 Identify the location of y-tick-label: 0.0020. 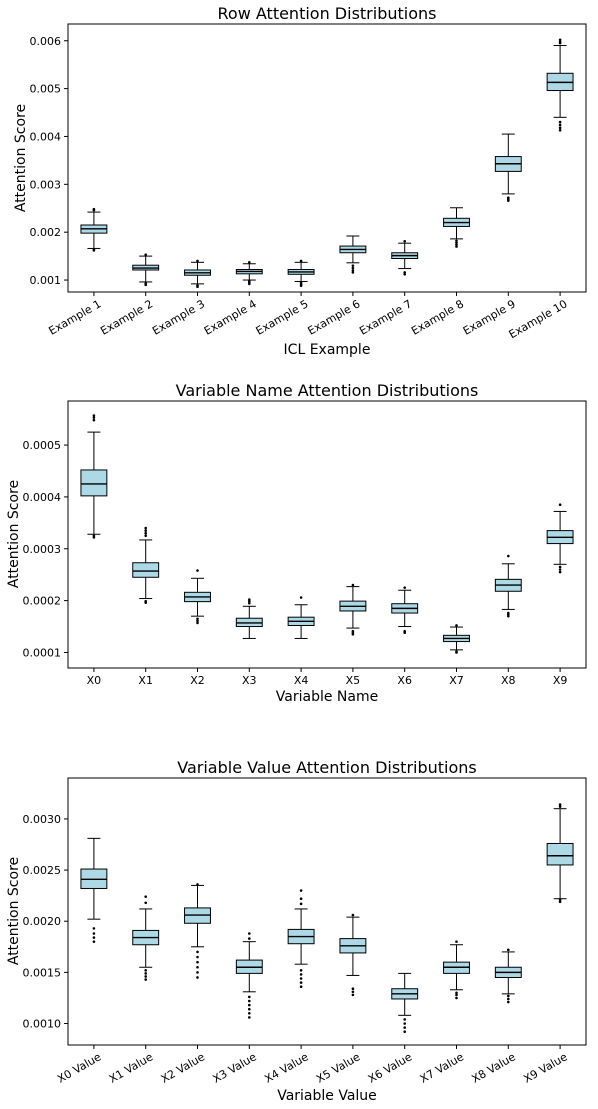
(42, 921).